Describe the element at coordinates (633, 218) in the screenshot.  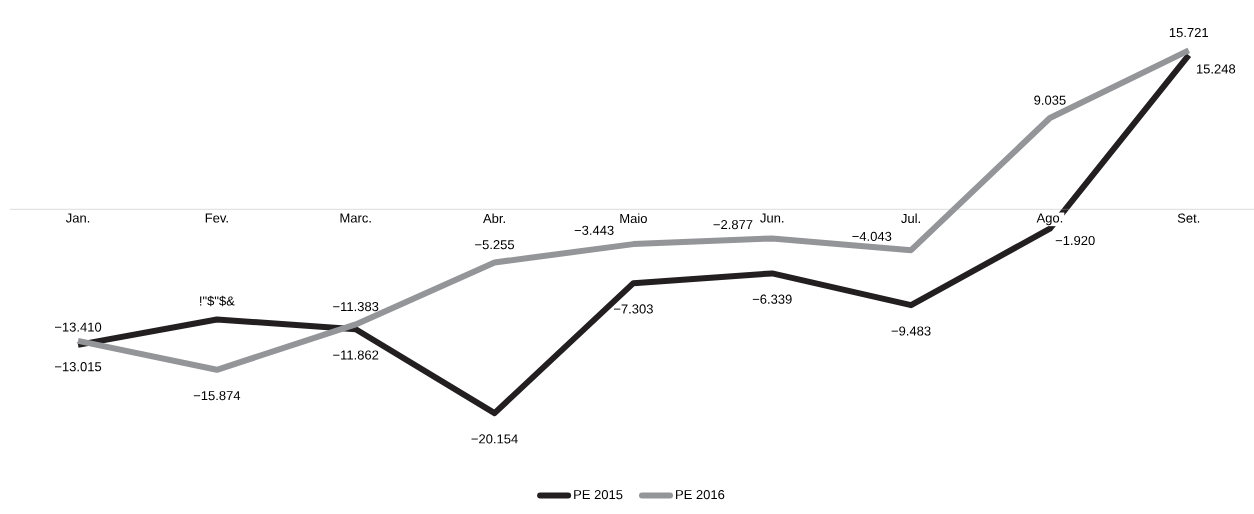
I see `x-tick-label: Maio` at that location.